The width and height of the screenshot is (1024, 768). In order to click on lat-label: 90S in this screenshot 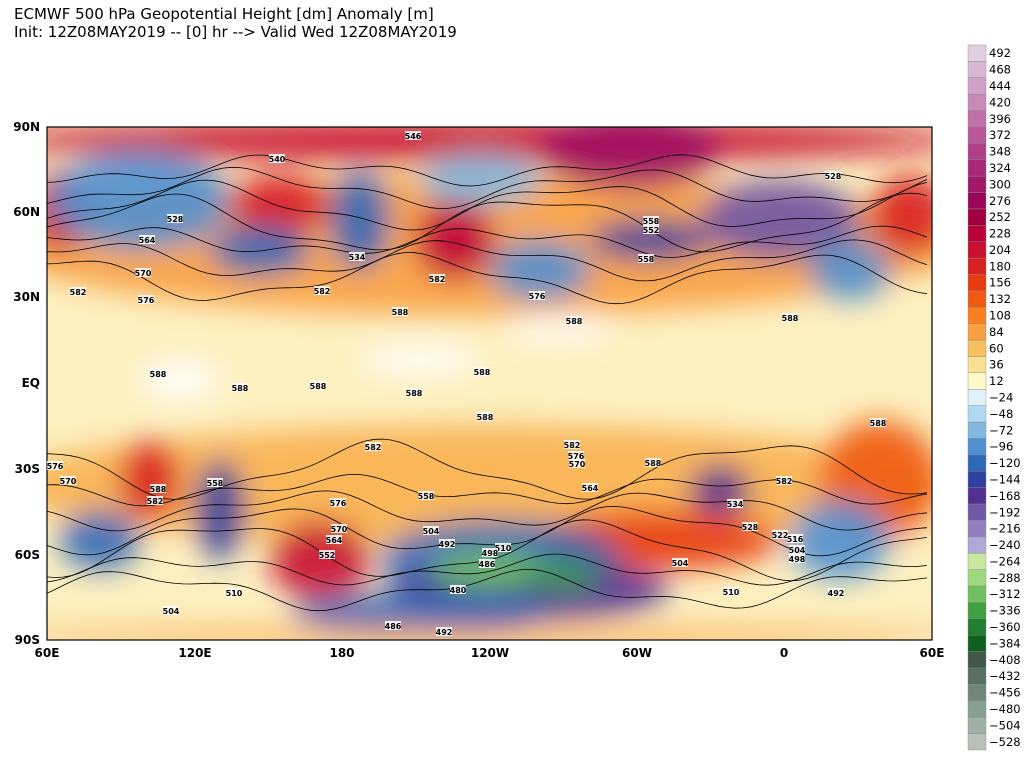, I will do `click(27, 640)`.